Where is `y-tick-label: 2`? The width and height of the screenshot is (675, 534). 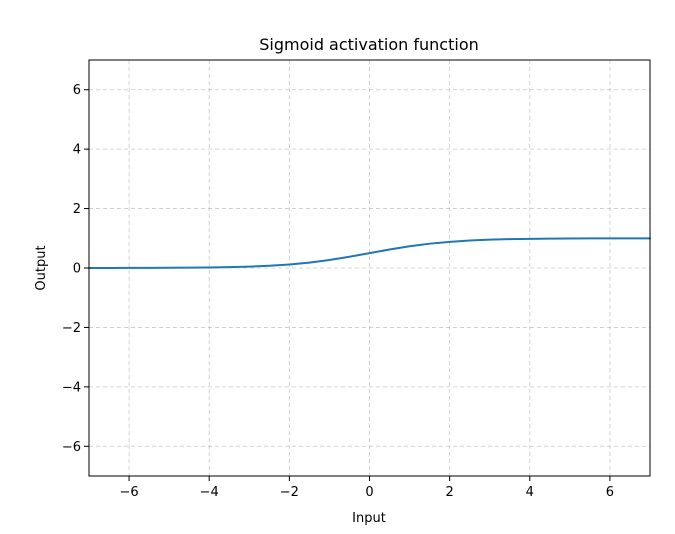 y-tick-label: 2 is located at coordinates (77, 209).